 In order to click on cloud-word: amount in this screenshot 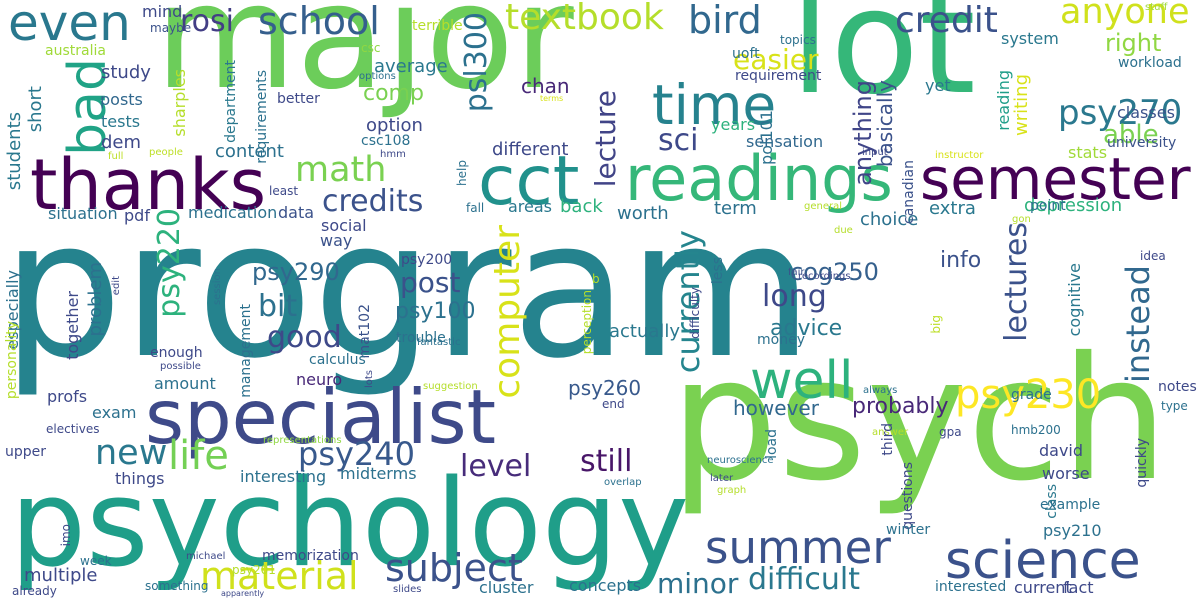, I will do `click(185, 383)`.